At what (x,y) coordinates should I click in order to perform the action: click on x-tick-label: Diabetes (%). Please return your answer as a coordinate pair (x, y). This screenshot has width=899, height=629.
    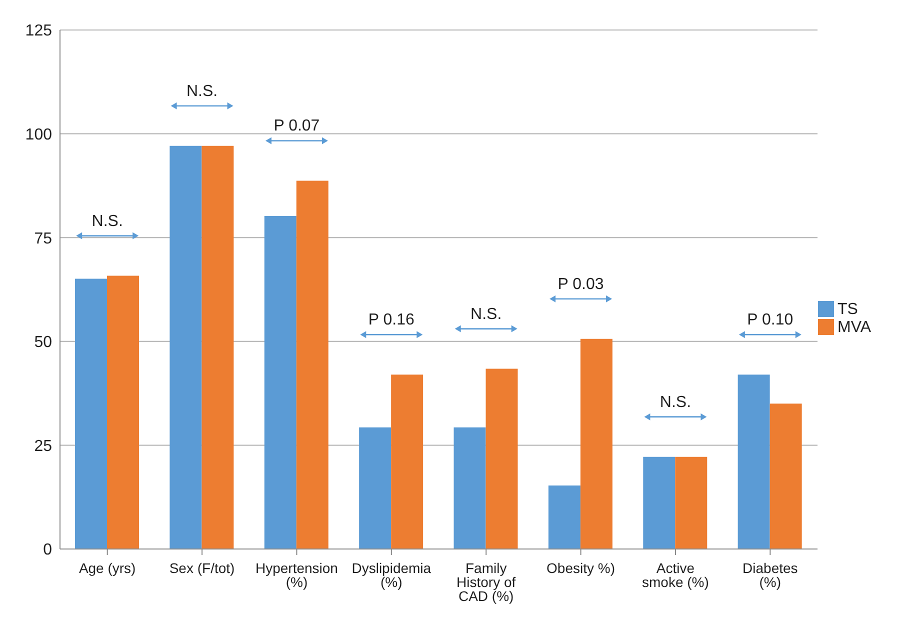
    Looking at the image, I should click on (770, 575).